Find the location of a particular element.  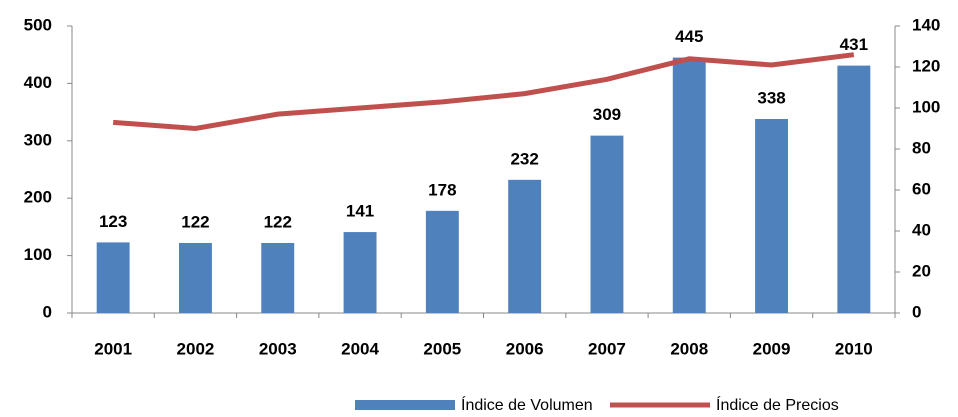

legend-swatch is located at coordinates (405, 405).